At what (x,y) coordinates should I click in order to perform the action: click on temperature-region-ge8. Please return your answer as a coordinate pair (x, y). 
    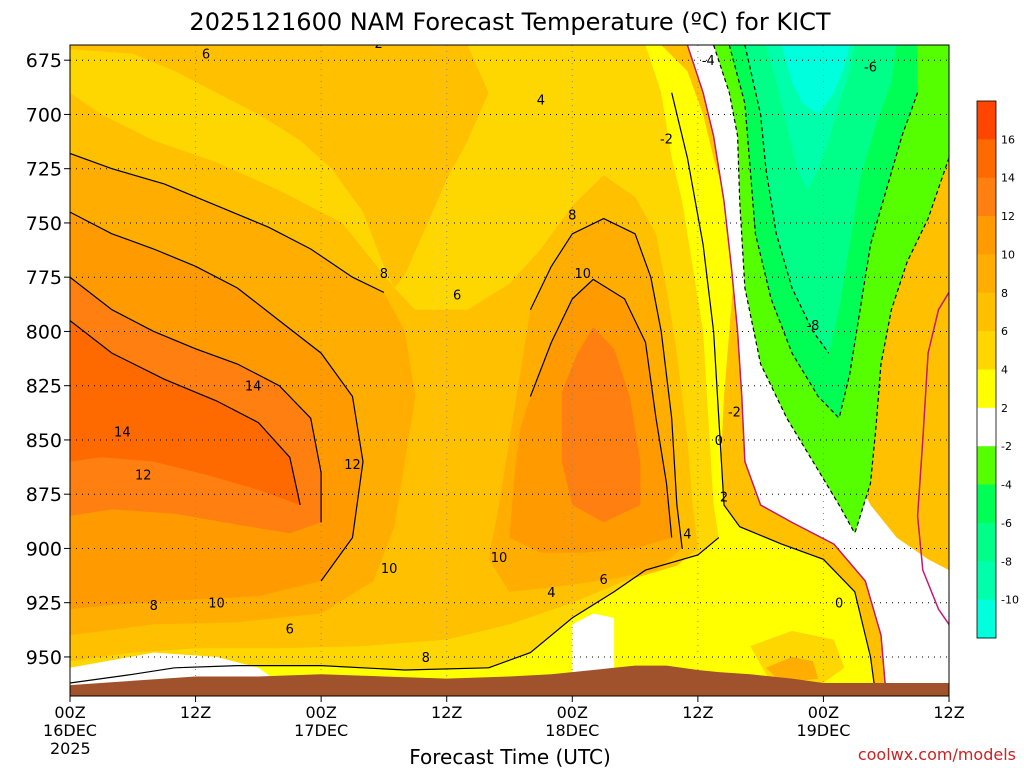
    Looking at the image, I should click on (792, 669).